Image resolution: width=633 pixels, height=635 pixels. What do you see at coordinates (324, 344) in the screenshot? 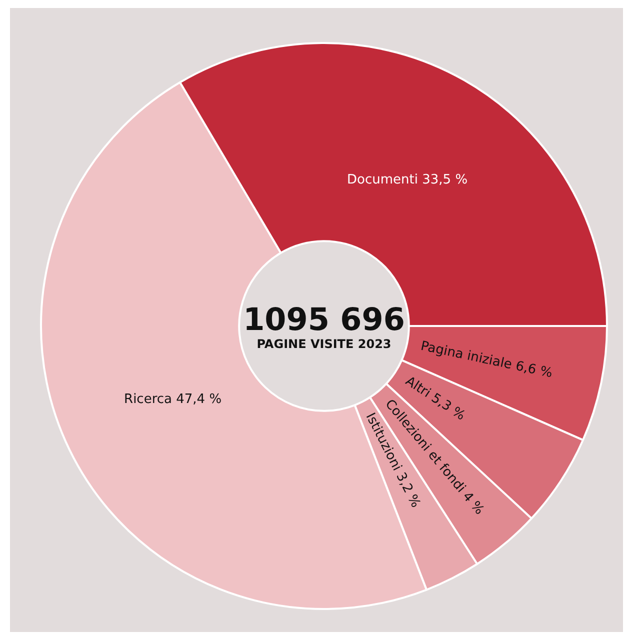
I see `text: PAGINE VISITE 2023` at bounding box center [324, 344].